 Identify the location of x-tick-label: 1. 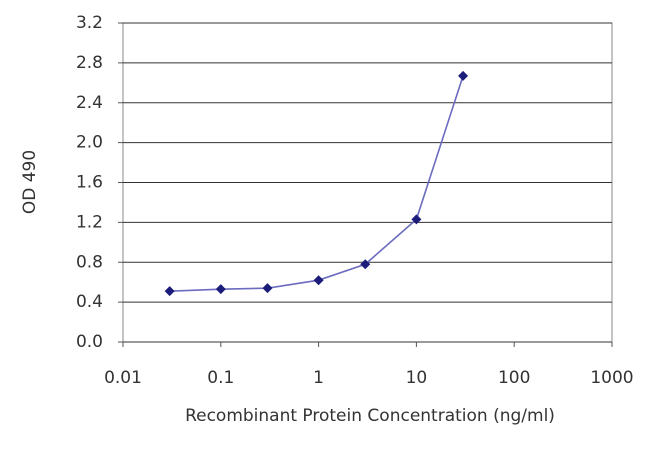
(318, 378).